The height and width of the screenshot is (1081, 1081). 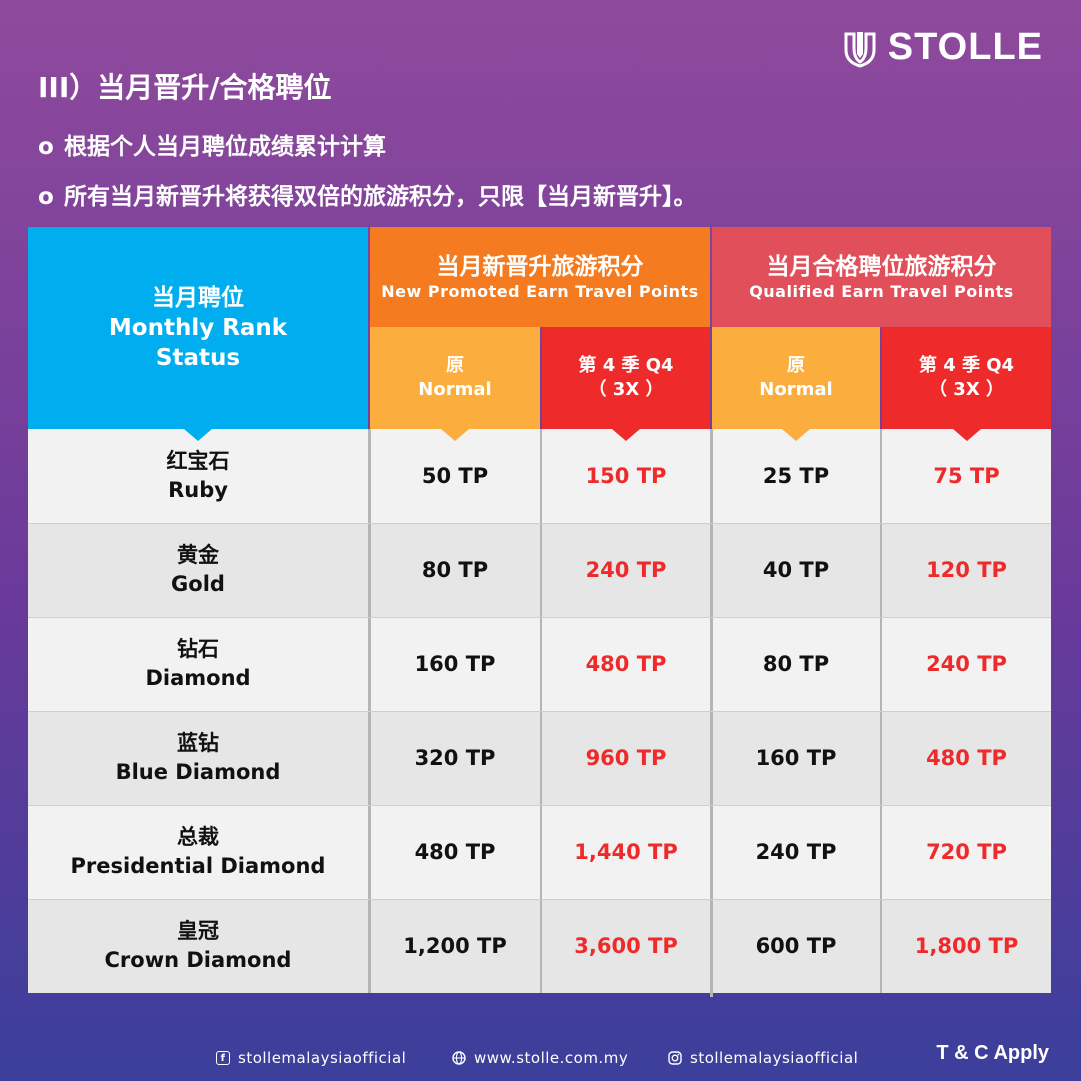 I want to click on qualified-normal-value: 25 TP, so click(x=796, y=476).